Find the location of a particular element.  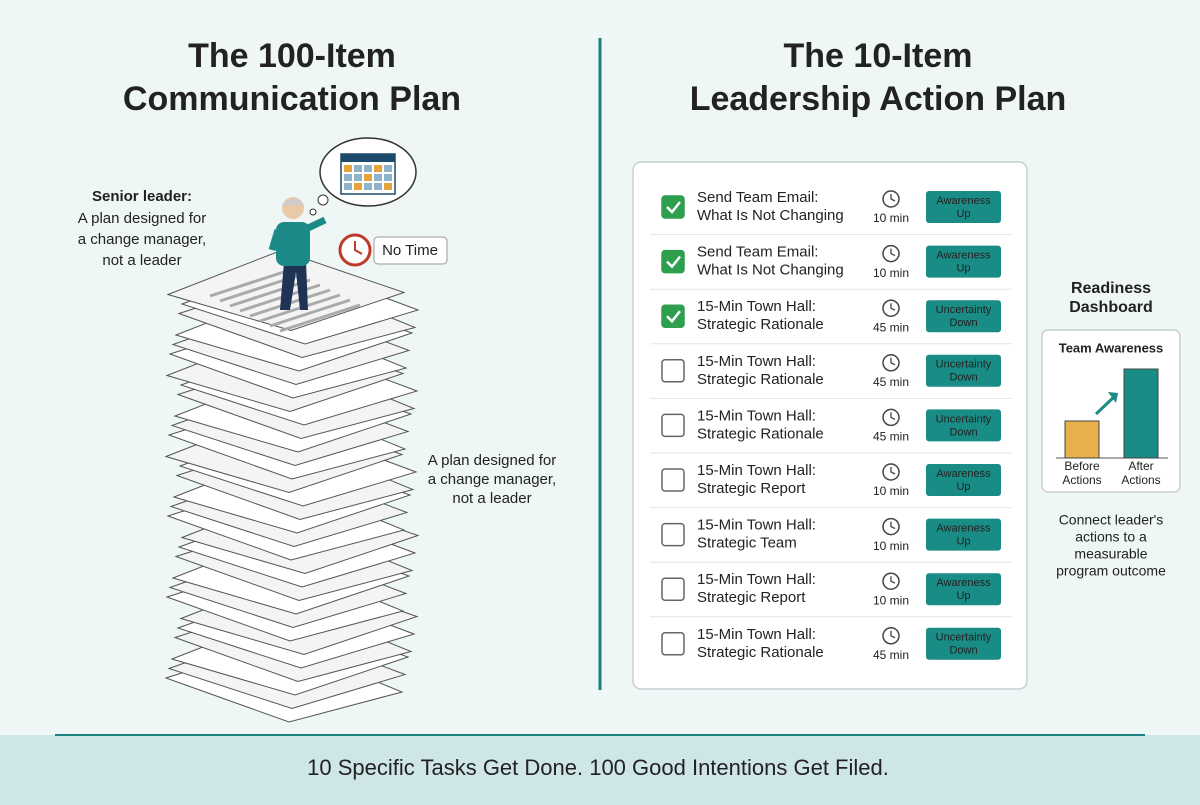

side-note: a change manager, is located at coordinates (492, 479).